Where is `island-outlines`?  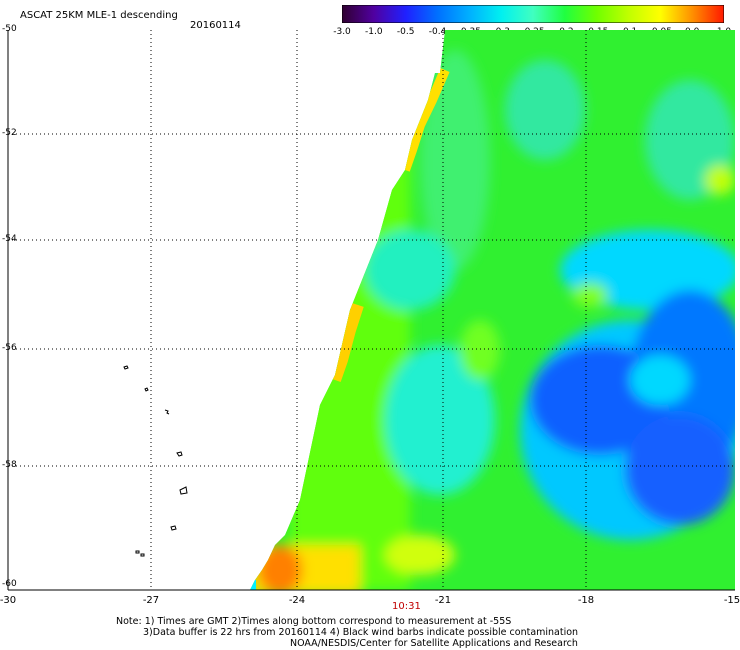 island-outlines is located at coordinates (155, 461).